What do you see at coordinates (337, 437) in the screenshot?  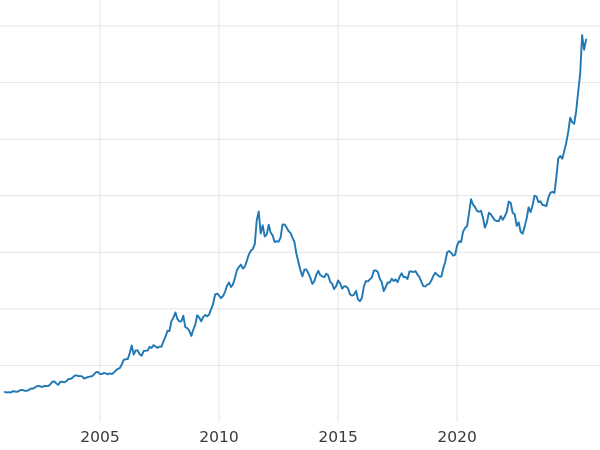 I see `x-tick-label: 2015` at bounding box center [337, 437].